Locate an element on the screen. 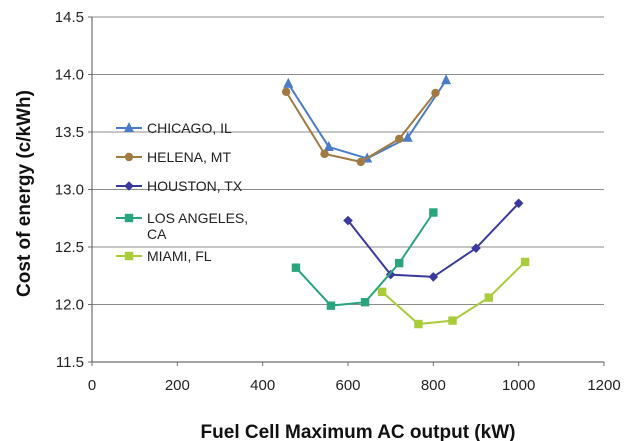 The width and height of the screenshot is (628, 441). legend-label: CHICAGO, IL is located at coordinates (189, 128).